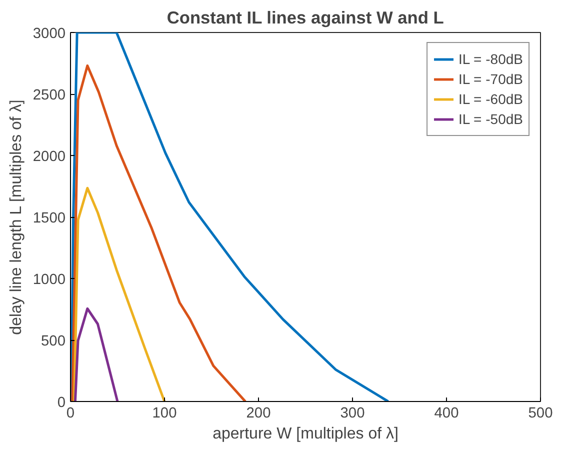 The height and width of the screenshot is (450, 570). I want to click on y-tick-label: 3000, so click(49, 34).